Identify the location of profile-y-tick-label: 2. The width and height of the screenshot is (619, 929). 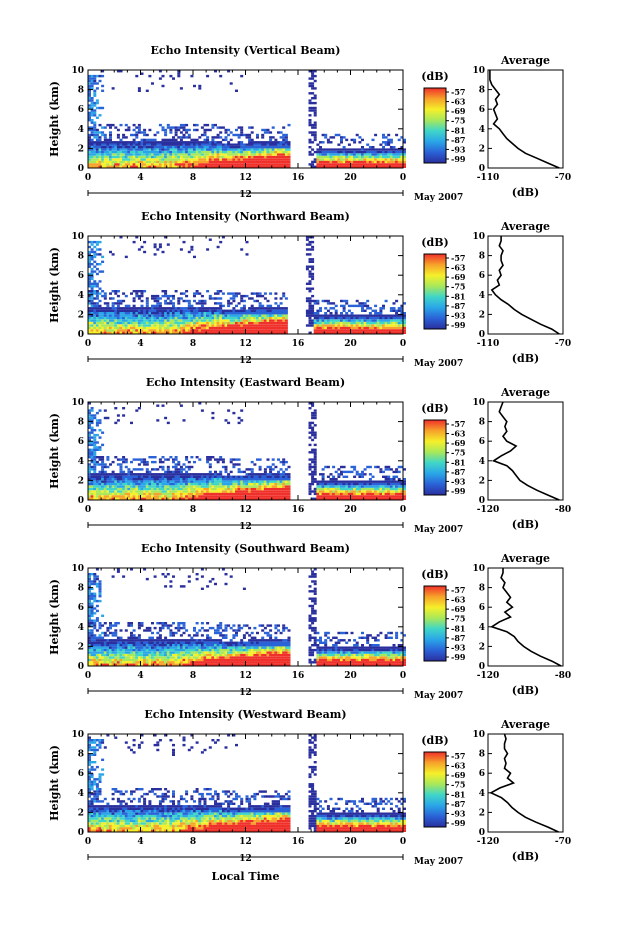
(482, 315).